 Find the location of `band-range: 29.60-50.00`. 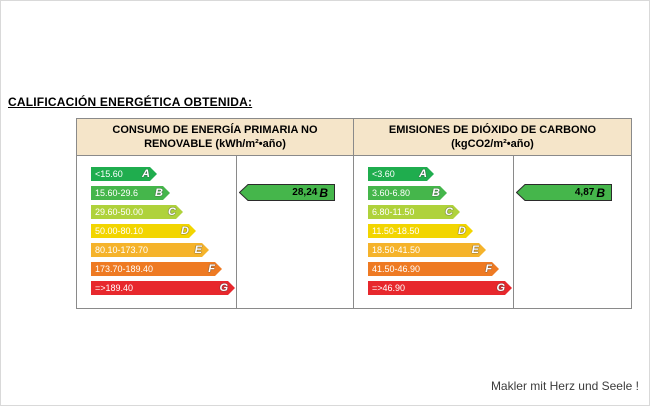

band-range: 29.60-50.00 is located at coordinates (119, 212).